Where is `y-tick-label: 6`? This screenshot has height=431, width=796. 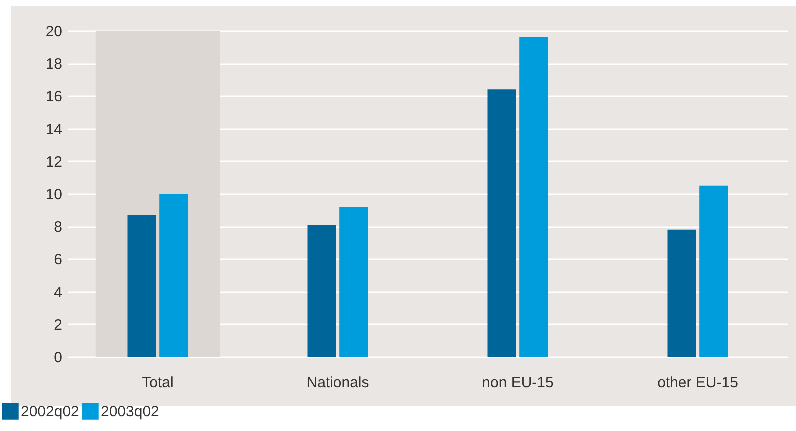
y-tick-label: 6 is located at coordinates (58, 260).